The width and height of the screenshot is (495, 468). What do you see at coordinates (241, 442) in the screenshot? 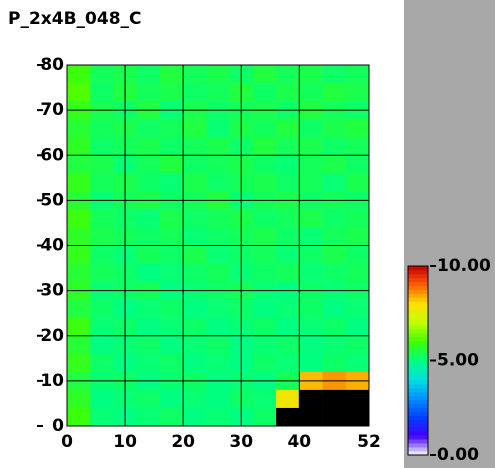
I see `x-tick-label: 30` at bounding box center [241, 442].